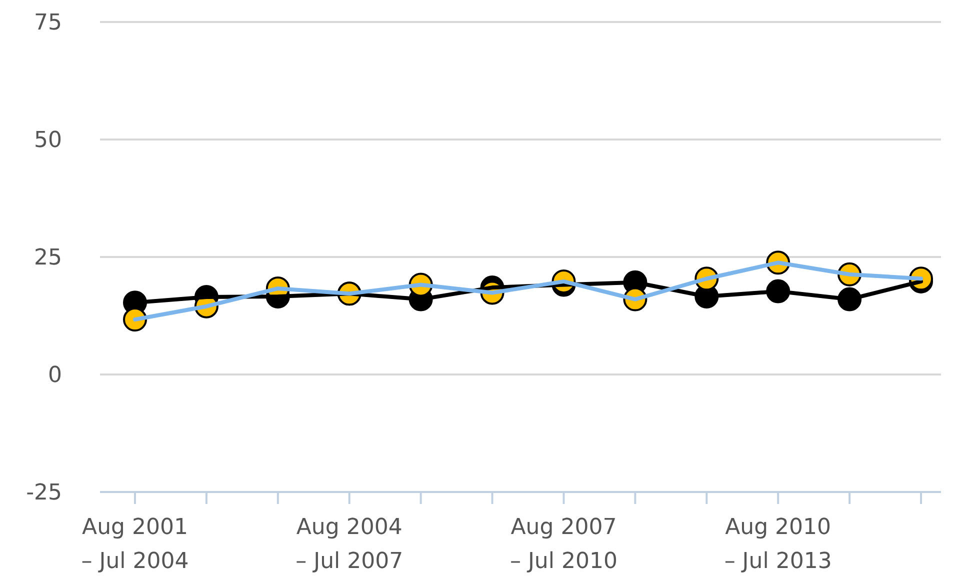  I want to click on y-tick-label: 25, so click(48, 258).